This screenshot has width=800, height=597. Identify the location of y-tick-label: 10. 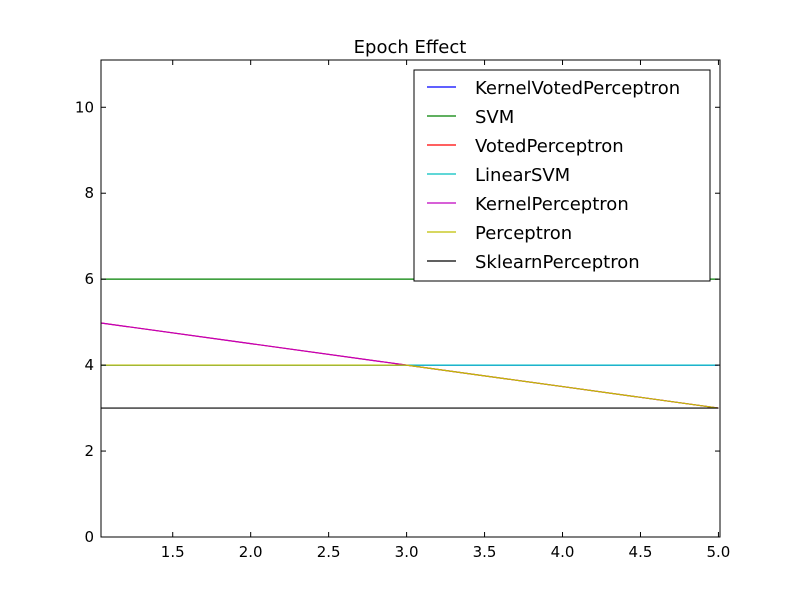
(84, 107).